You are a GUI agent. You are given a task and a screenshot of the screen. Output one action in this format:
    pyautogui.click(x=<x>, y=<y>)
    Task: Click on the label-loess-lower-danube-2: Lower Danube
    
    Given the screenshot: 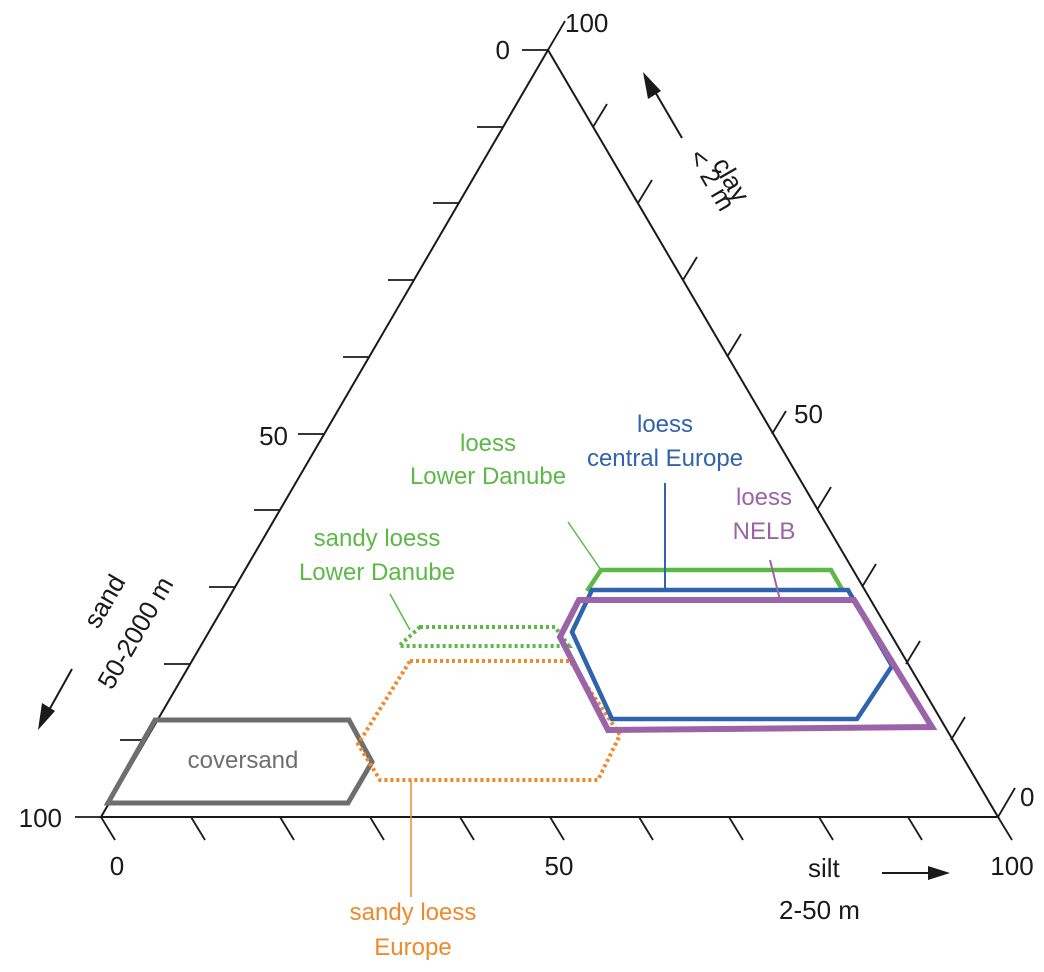 What is the action you would take?
    pyautogui.click(x=488, y=476)
    